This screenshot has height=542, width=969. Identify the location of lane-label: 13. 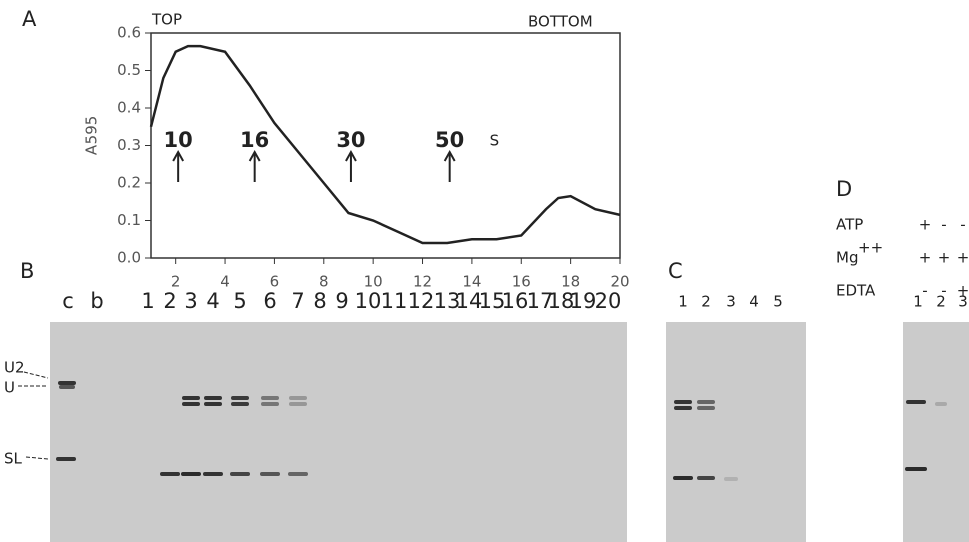
(447, 301).